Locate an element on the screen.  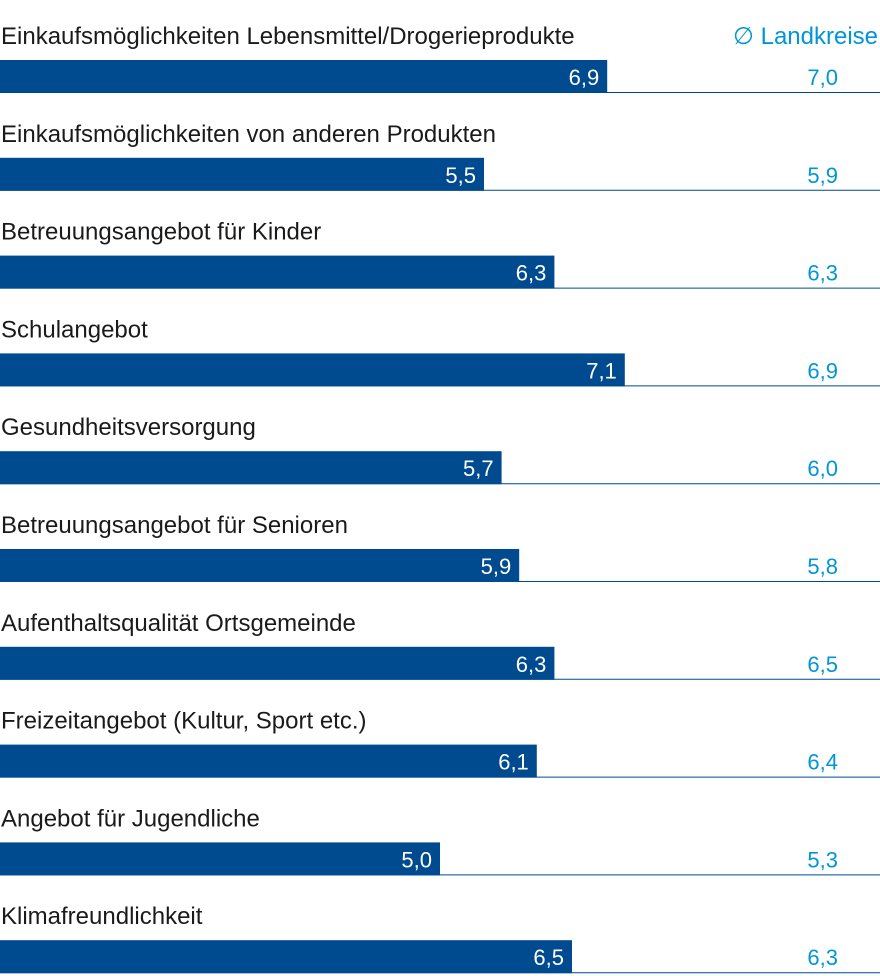
bar-value-label: 6,5 is located at coordinates (548, 957).